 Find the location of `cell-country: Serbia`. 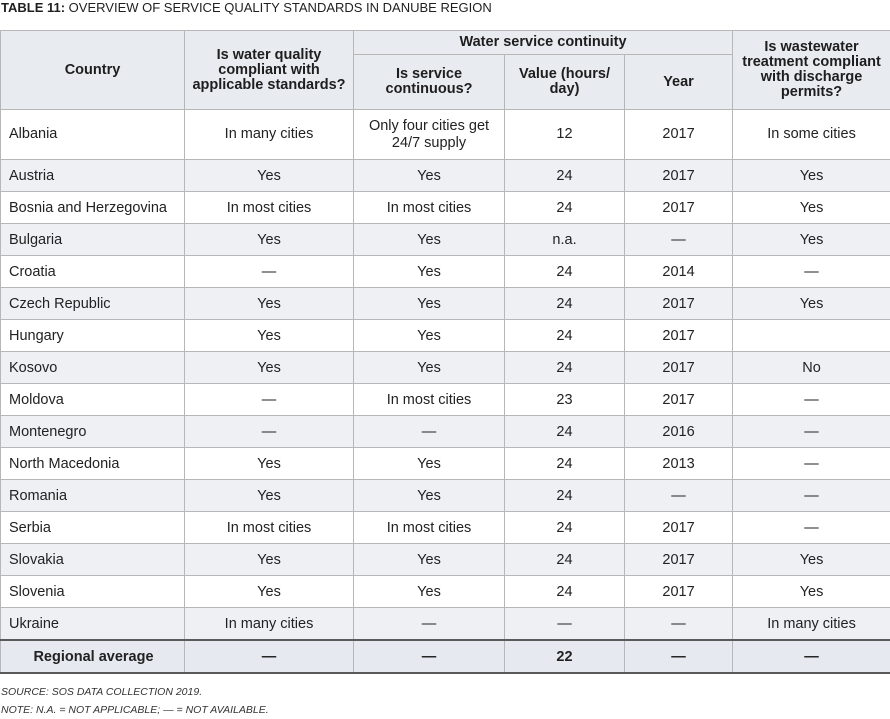

cell-country: Serbia is located at coordinates (92, 527).